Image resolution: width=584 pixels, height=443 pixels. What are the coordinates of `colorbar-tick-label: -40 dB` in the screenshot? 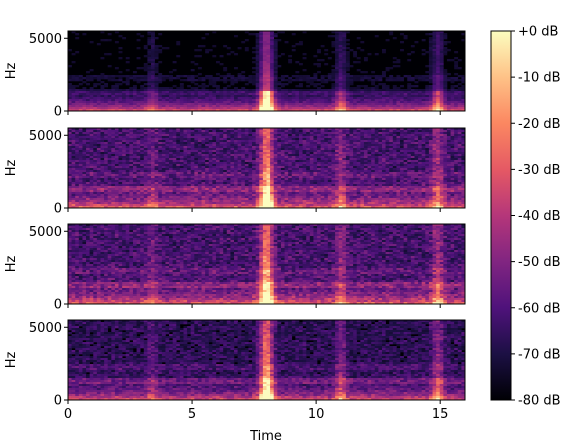 It's located at (539, 216).